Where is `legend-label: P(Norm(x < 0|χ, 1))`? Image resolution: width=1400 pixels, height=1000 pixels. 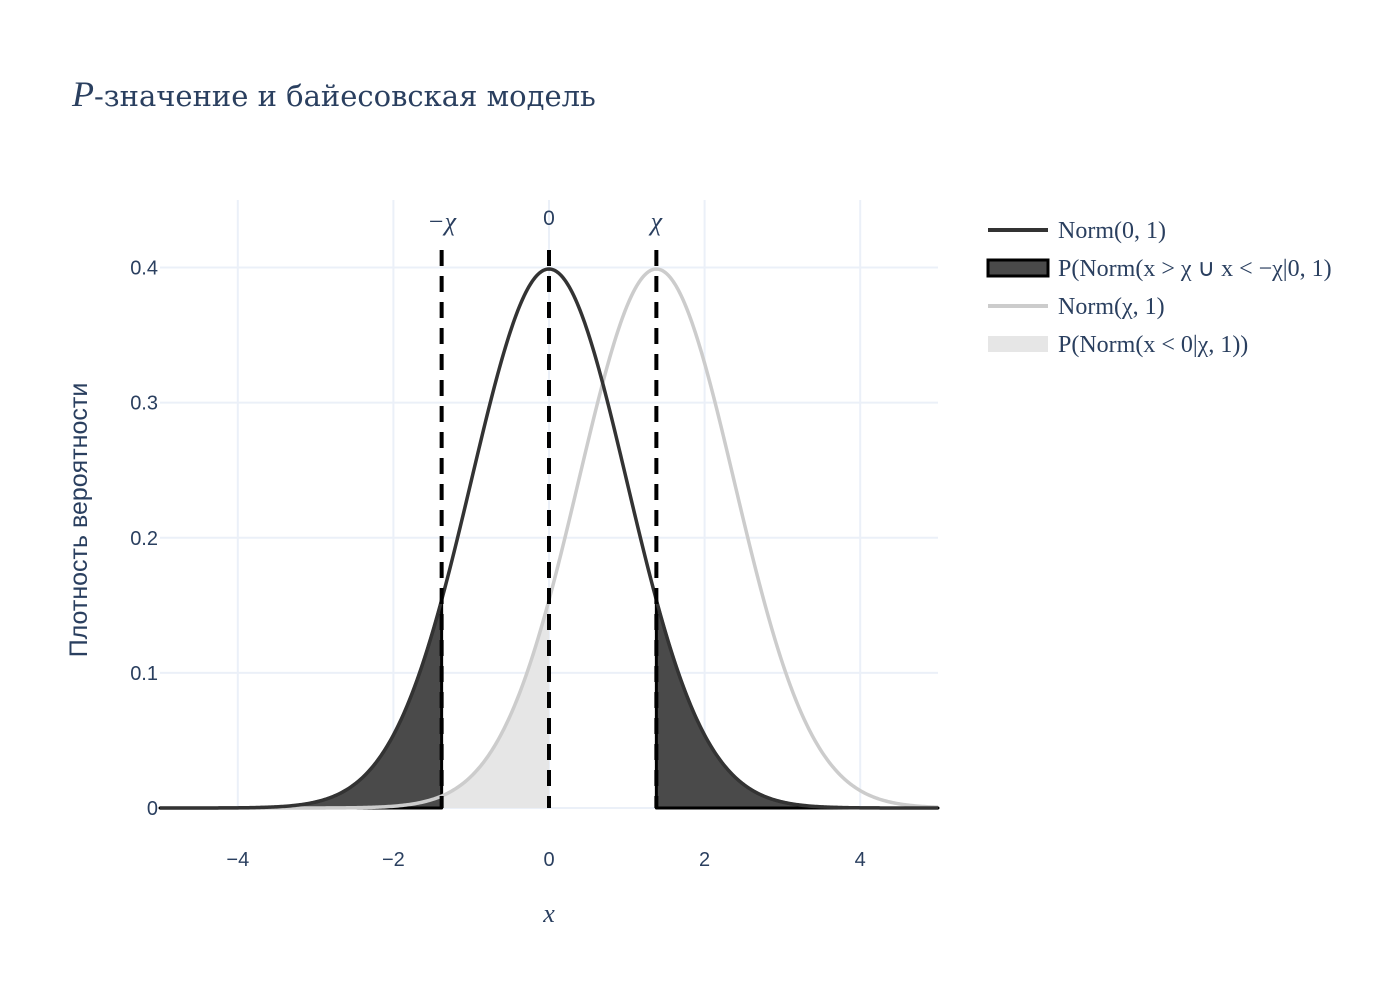
legend-label: P(Norm(x < 0|χ, 1)) is located at coordinates (1153, 345).